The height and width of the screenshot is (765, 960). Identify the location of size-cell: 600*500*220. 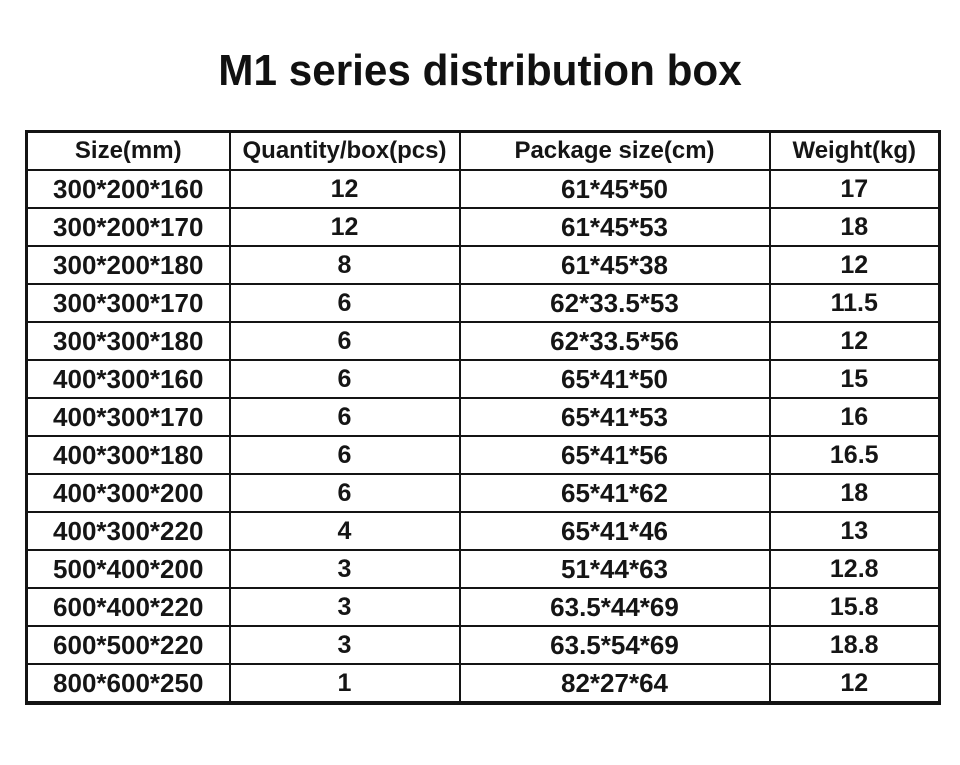
(128, 645).